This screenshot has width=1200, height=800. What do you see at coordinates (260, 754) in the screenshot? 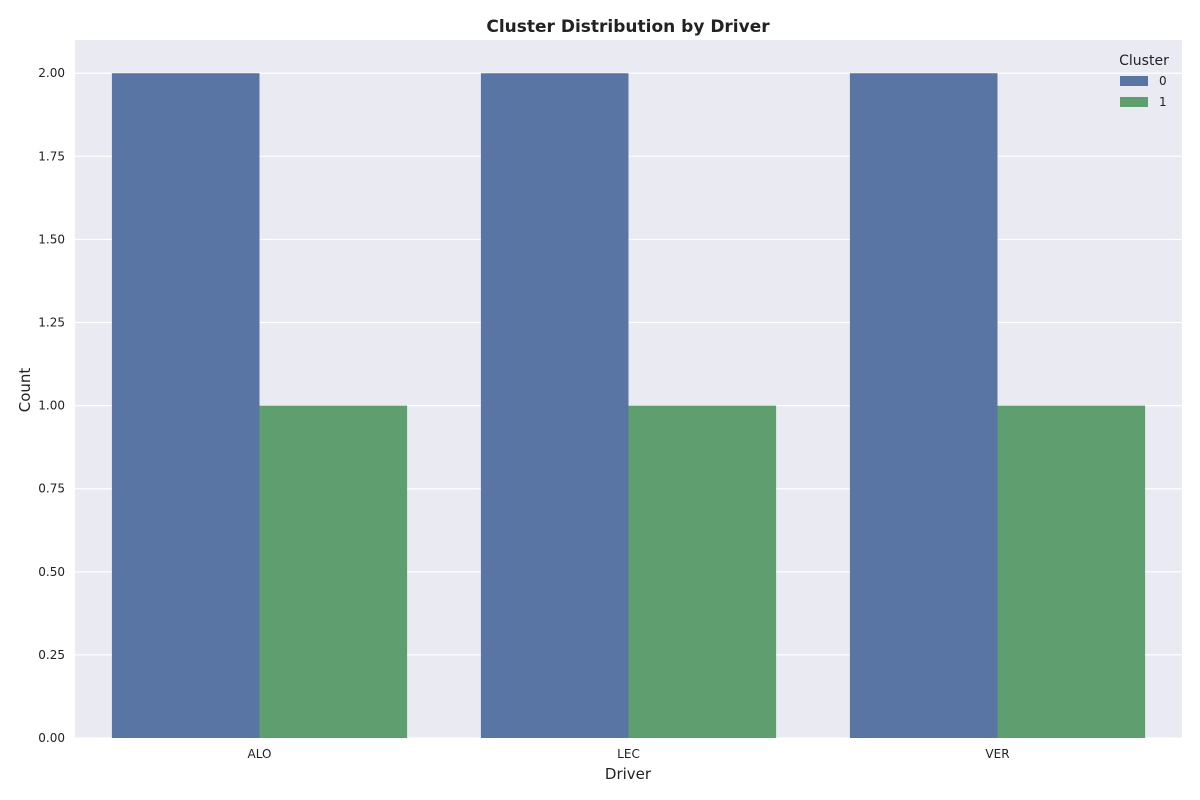
I see `x-tick-label: ALO` at bounding box center [260, 754].